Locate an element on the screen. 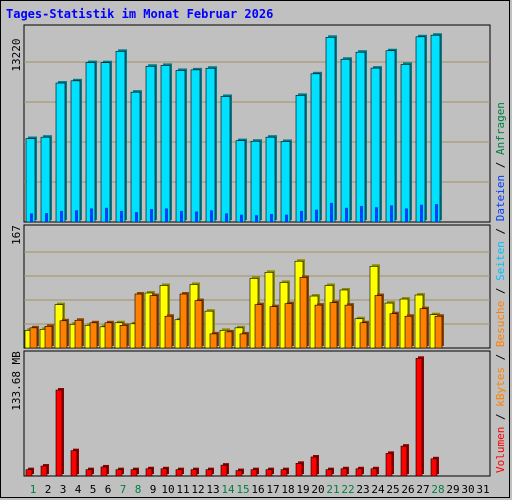  visits-bar-day-13-face is located at coordinates (213, 341).